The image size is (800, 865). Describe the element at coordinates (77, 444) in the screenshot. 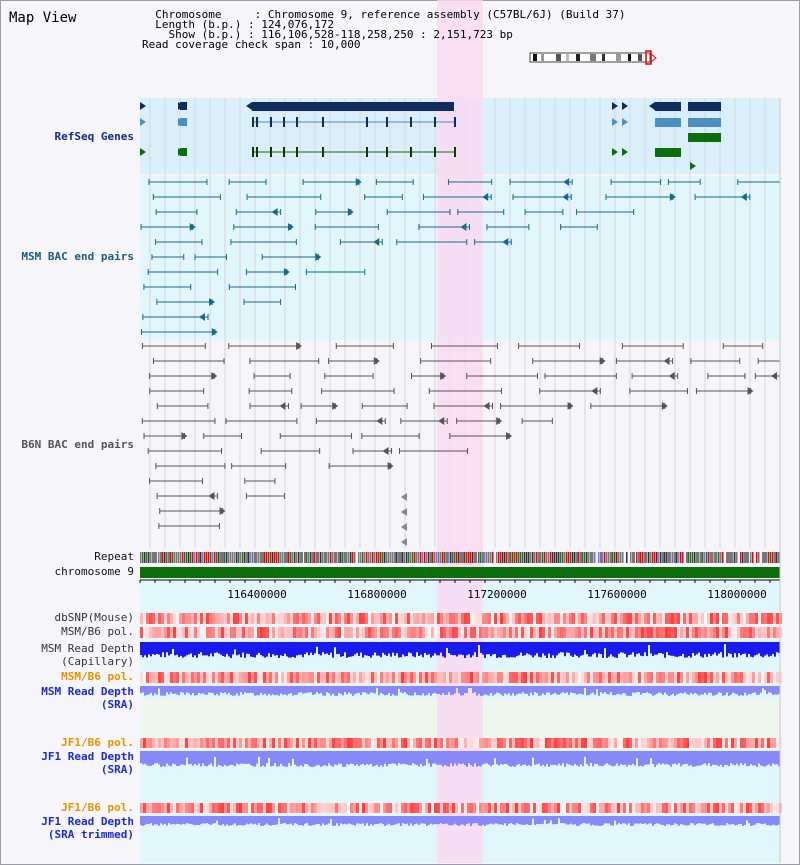

I see `track-label-b6n-bac-end-pairs: B6N BAC end pairs` at that location.